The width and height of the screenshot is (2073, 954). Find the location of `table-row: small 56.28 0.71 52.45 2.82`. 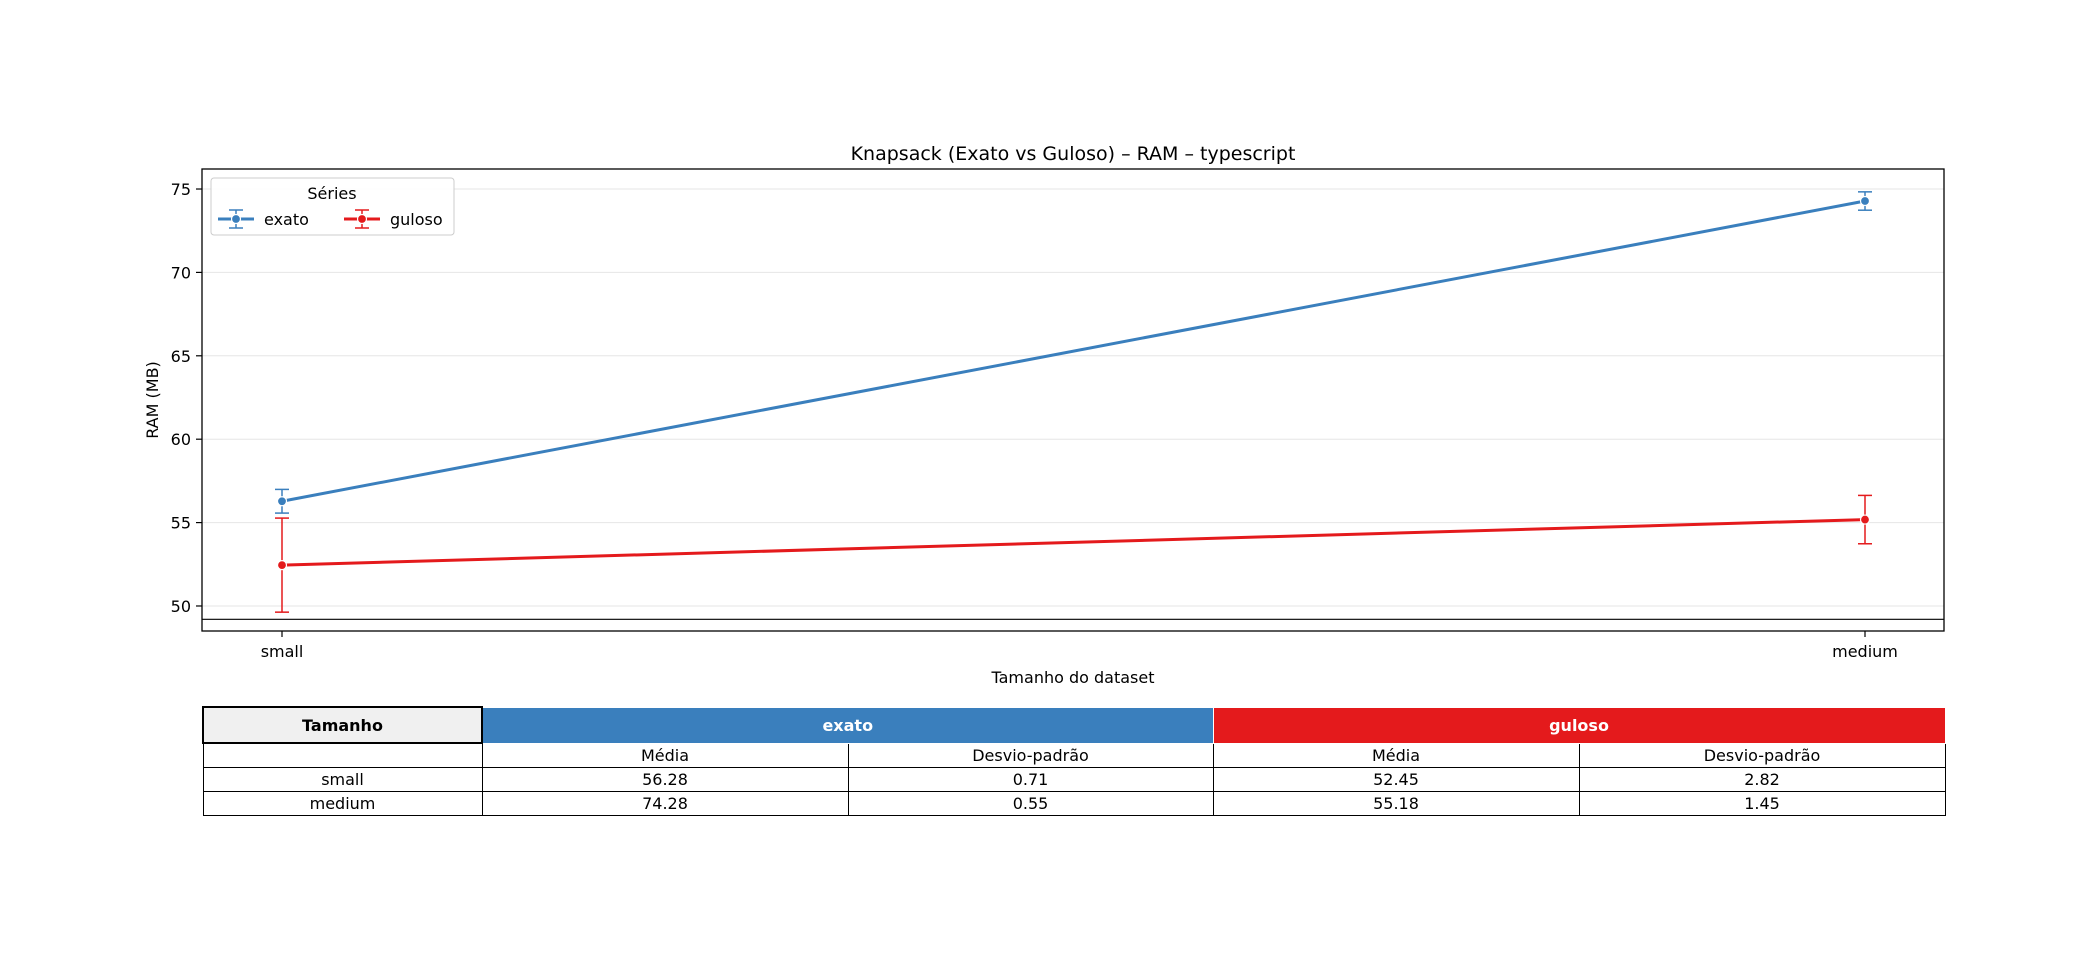

table-row: small 56.28 0.71 52.45 2.82 is located at coordinates (1074, 779).